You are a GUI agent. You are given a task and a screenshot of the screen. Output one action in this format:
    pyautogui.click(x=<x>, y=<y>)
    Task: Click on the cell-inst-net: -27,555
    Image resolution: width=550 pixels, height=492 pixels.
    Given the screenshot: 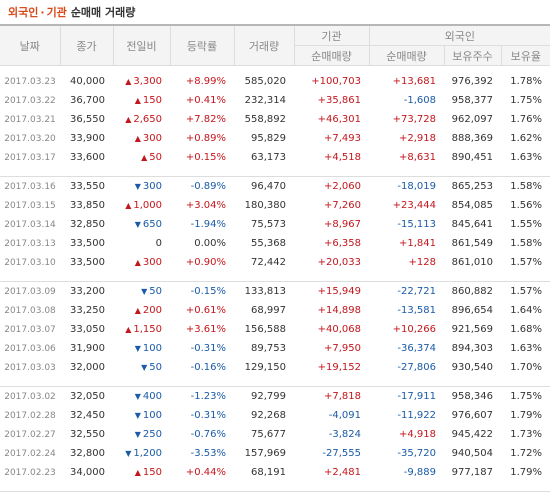 What is the action you would take?
    pyautogui.click(x=341, y=453)
    